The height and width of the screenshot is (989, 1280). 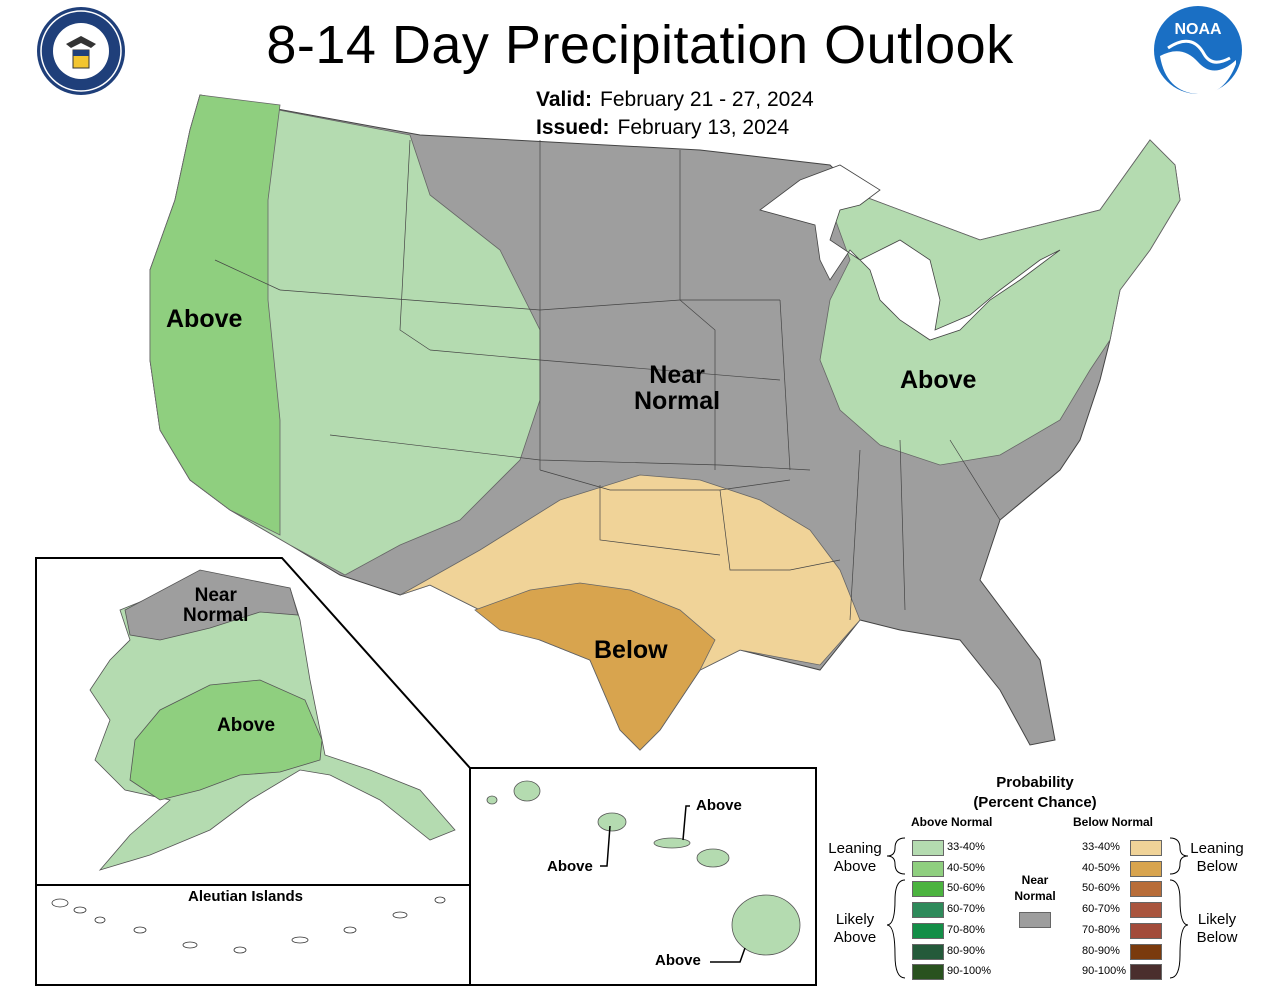 I want to click on likely-below-label: Likely Below, so click(x=1217, y=928).